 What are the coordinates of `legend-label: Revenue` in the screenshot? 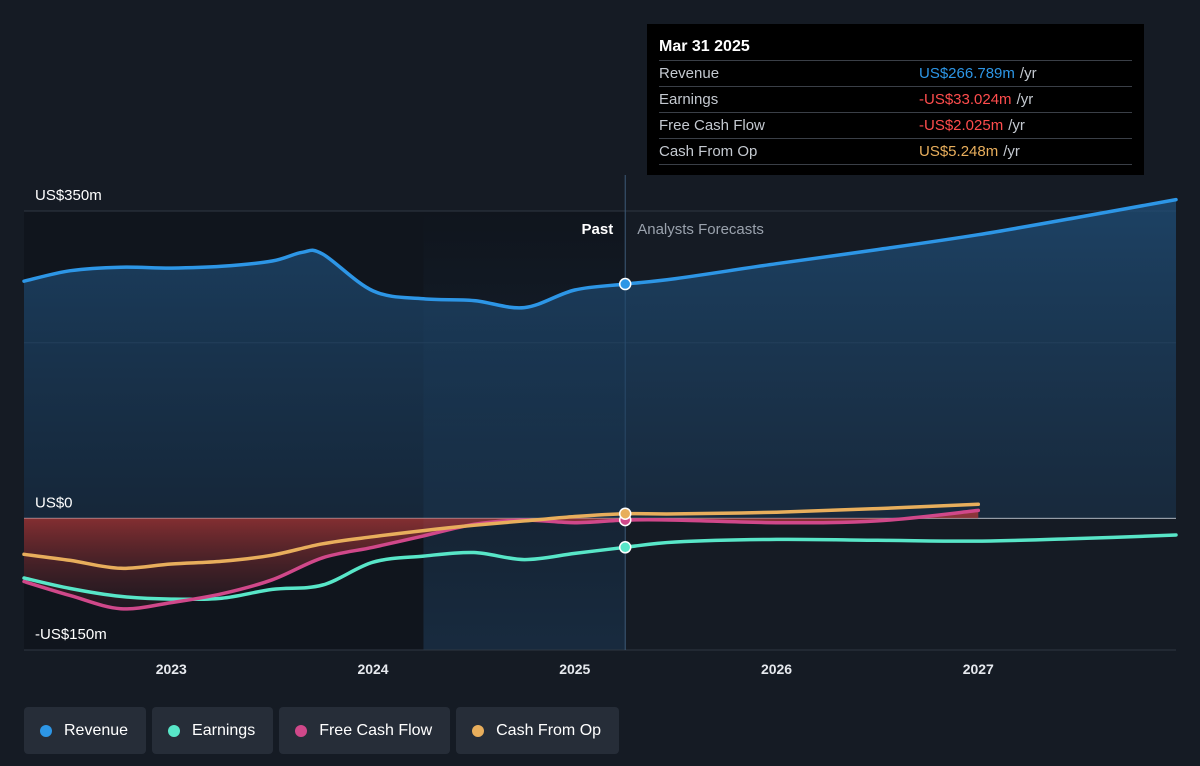 It's located at (96, 730).